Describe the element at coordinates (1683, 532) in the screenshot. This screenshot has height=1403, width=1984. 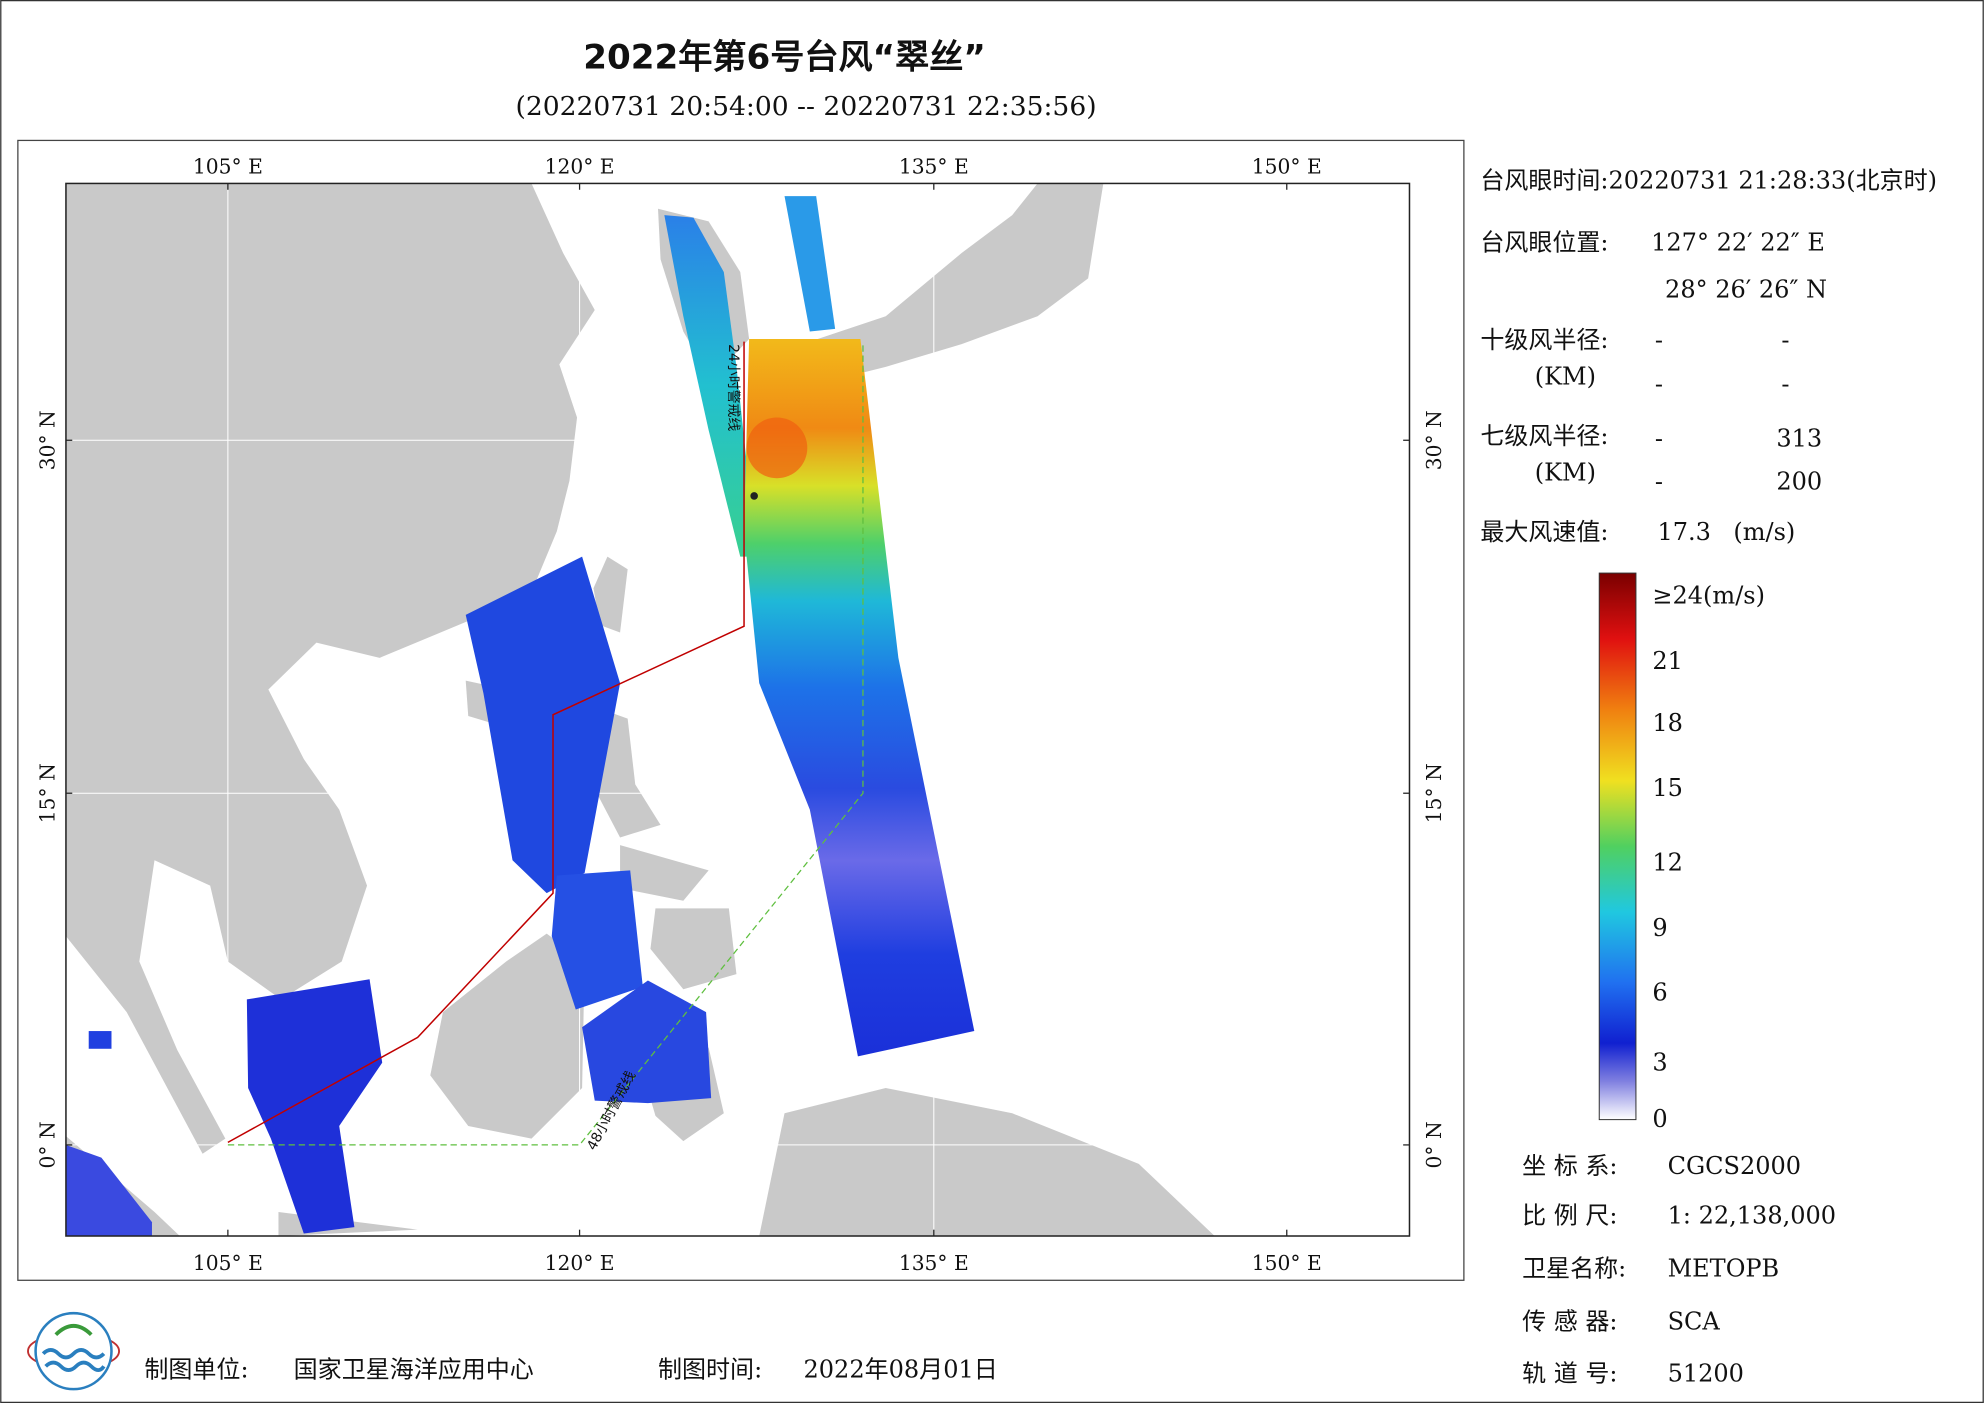
I see `max-wind-value: 17.3` at that location.